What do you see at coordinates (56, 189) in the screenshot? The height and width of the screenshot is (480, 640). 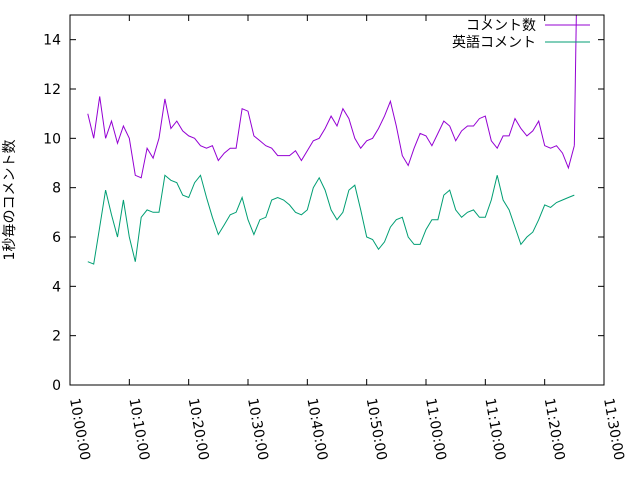 I see `y-tick-label: 8` at bounding box center [56, 189].